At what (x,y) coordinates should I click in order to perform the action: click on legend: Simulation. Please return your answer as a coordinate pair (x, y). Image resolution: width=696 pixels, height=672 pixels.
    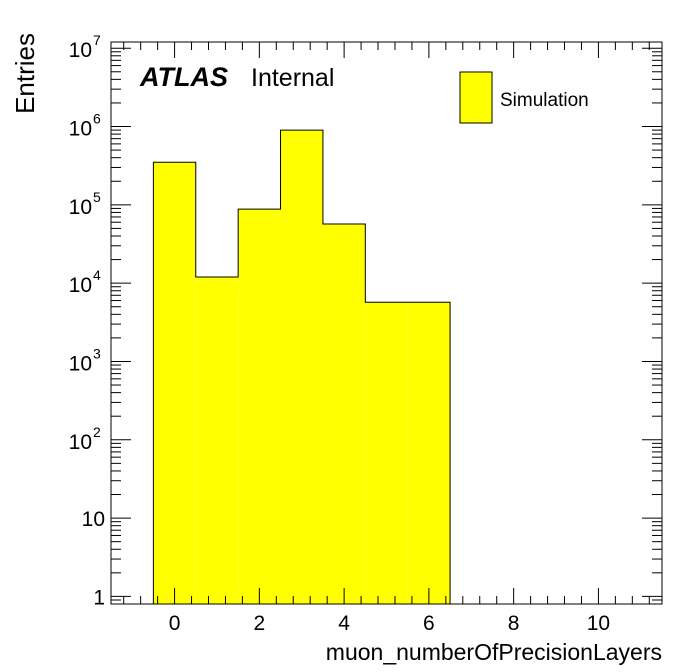
    Looking at the image, I should click on (524, 97).